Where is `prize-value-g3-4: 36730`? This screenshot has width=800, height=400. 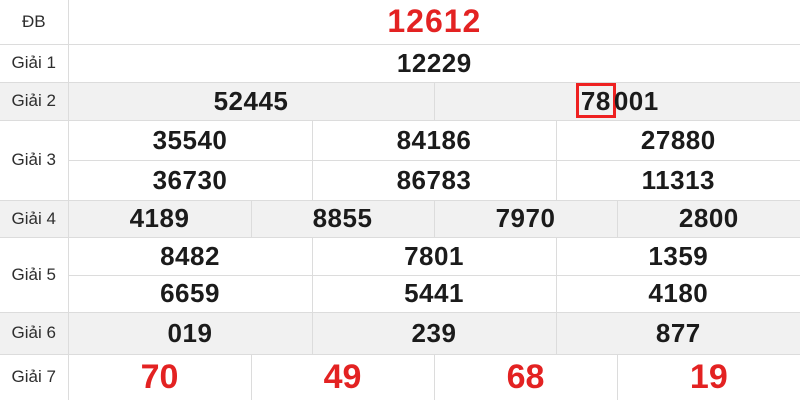
prize-value-g3-4: 36730 is located at coordinates (190, 180).